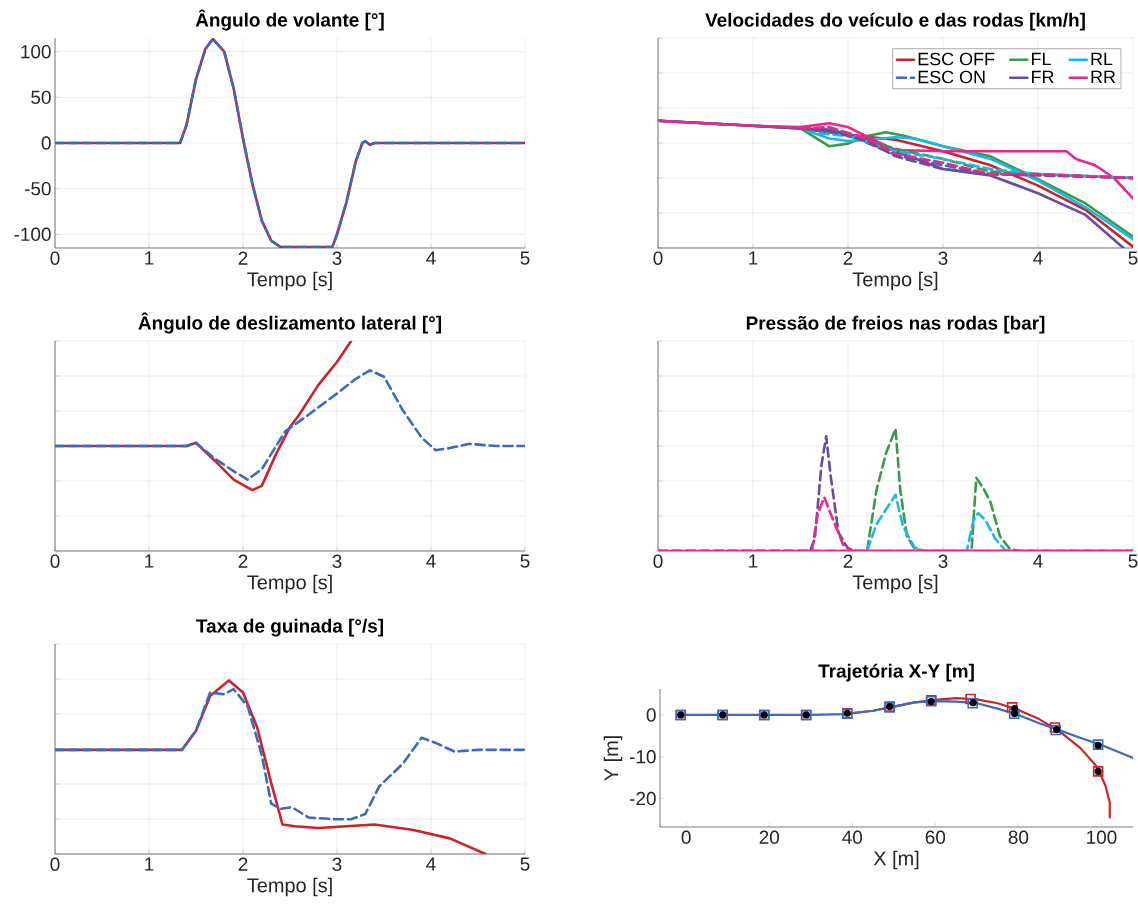 This screenshot has width=1138, height=916. Describe the element at coordinates (956, 59) in the screenshot. I see `legend-label: ESC OFF` at that location.